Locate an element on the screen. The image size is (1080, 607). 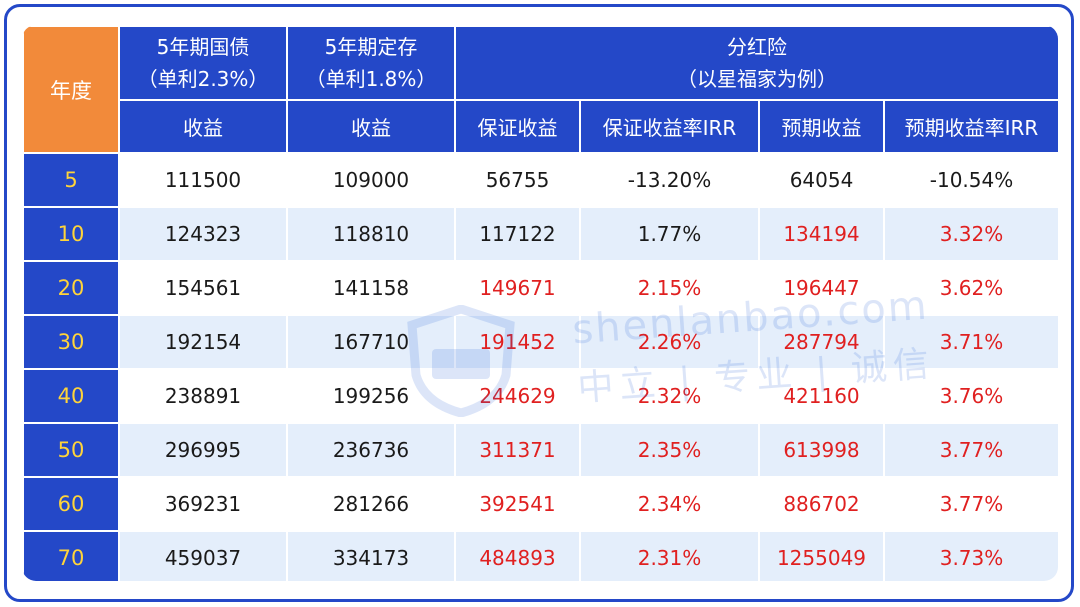
dividend-header-title: 分红险 is located at coordinates (757, 47).